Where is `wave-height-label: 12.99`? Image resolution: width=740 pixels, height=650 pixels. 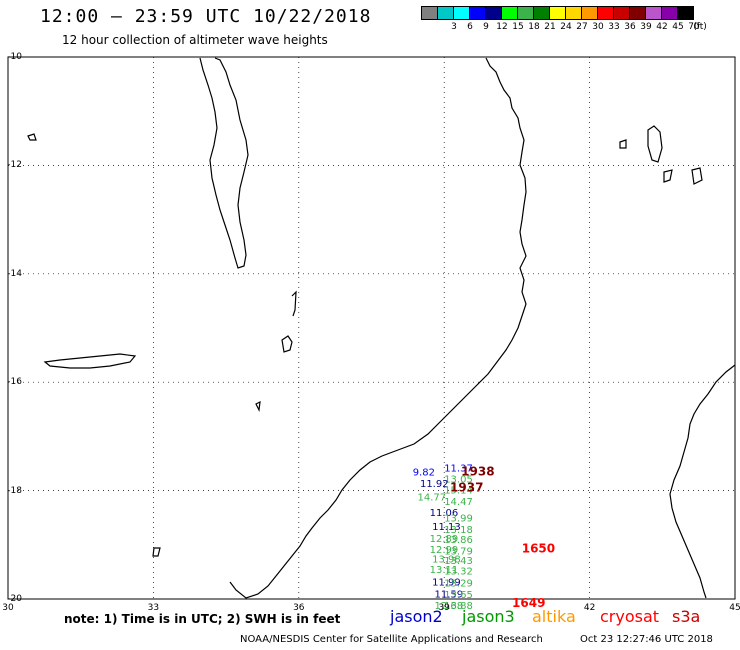 wave-height-label: 12.99 is located at coordinates (444, 550).